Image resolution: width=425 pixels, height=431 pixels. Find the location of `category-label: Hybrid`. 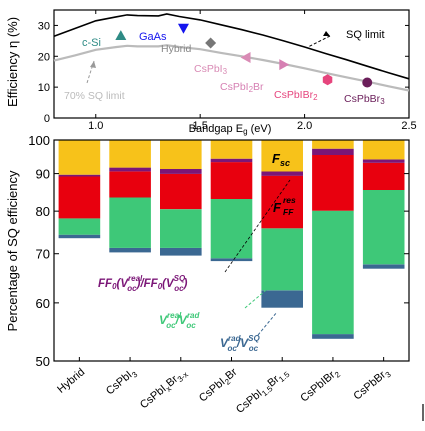

category-label: Hybrid is located at coordinates (71, 381).